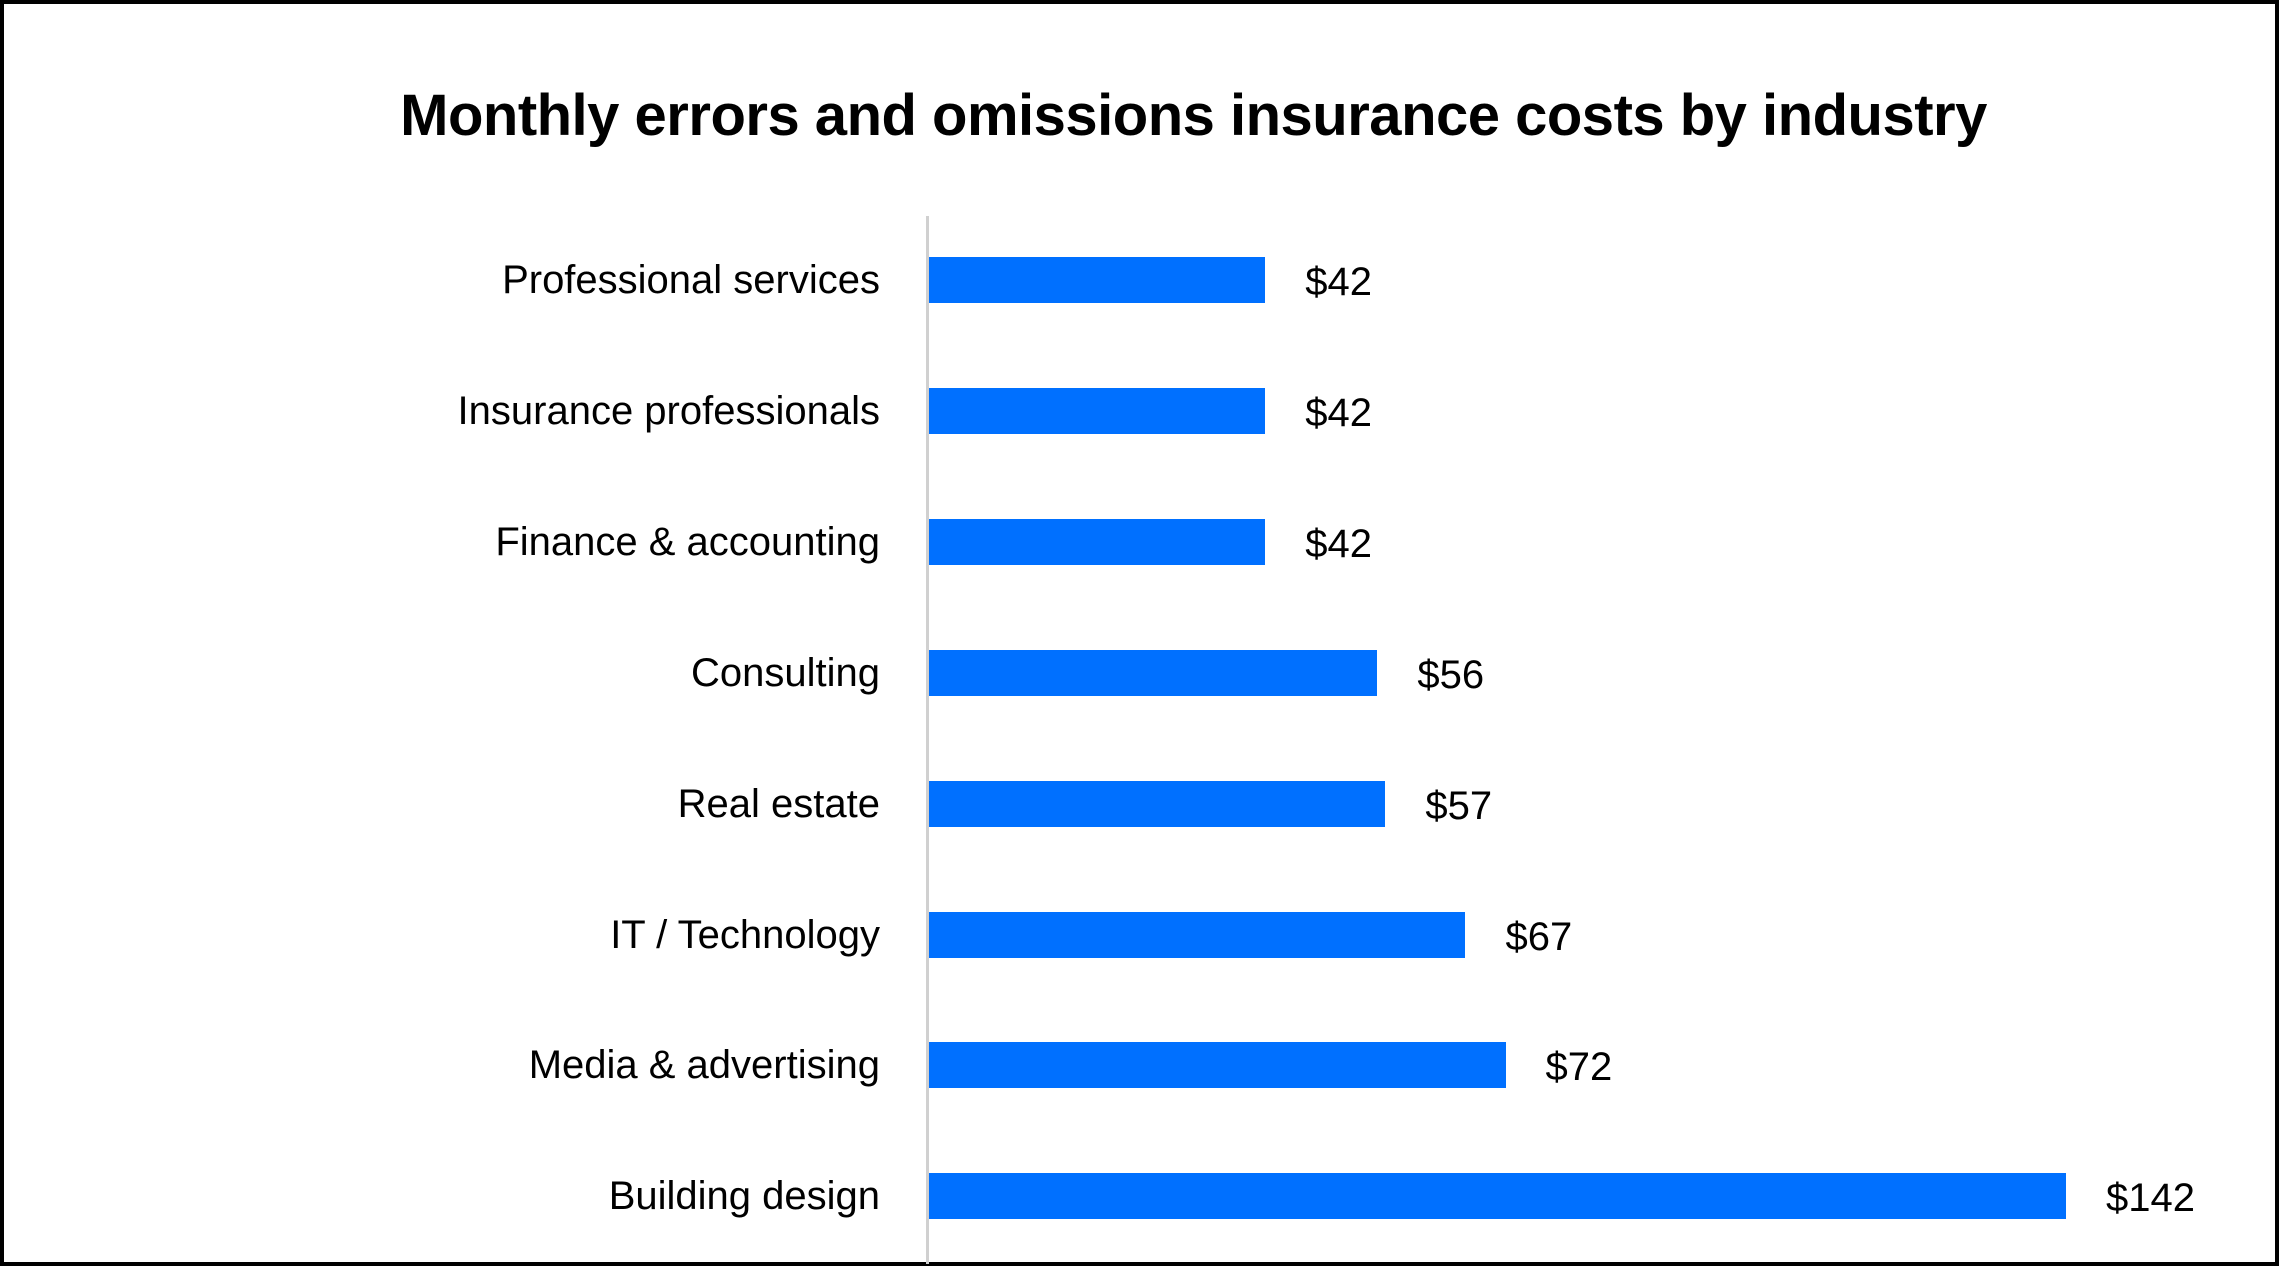 The width and height of the screenshot is (2279, 1266). What do you see at coordinates (1539, 936) in the screenshot?
I see `value-label: $67` at bounding box center [1539, 936].